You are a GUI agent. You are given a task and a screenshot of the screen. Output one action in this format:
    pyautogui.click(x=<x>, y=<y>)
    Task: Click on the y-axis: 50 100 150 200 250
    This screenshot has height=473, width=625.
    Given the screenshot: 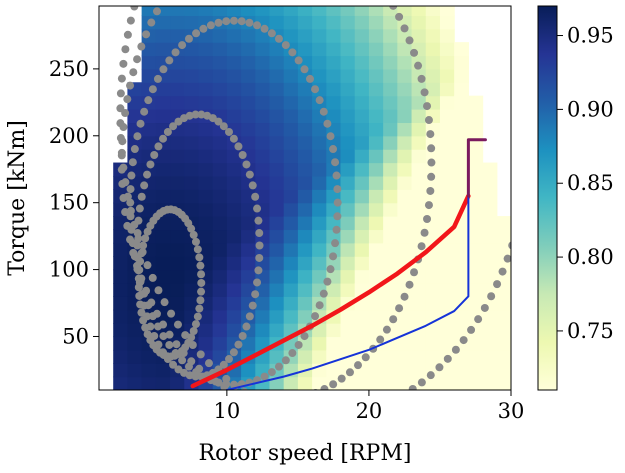 What is the action you would take?
    pyautogui.click(x=74, y=202)
    